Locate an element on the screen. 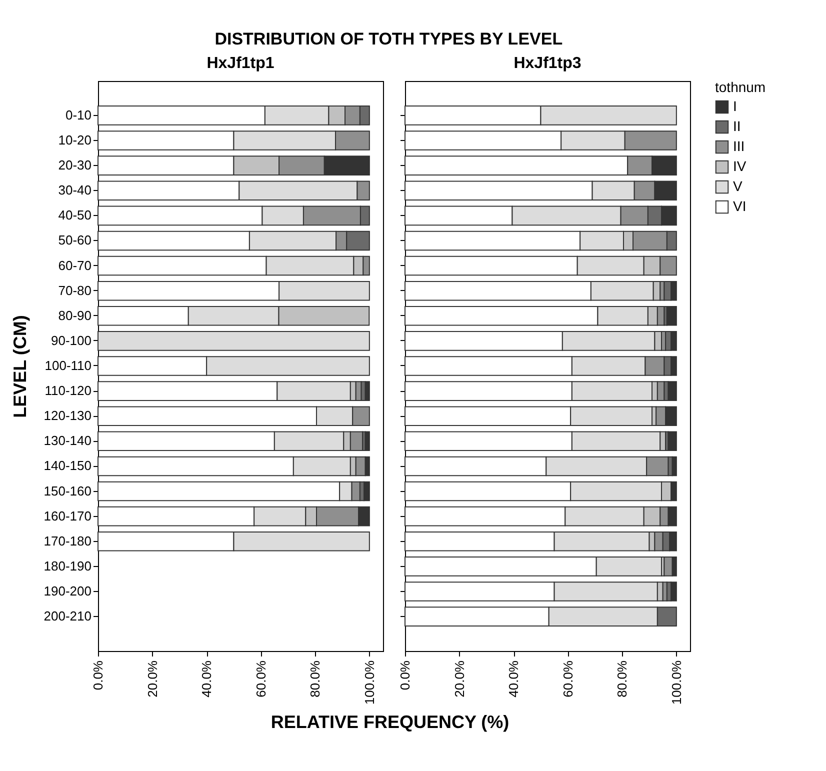  y-tick-label: 100-110 is located at coordinates (68, 365).